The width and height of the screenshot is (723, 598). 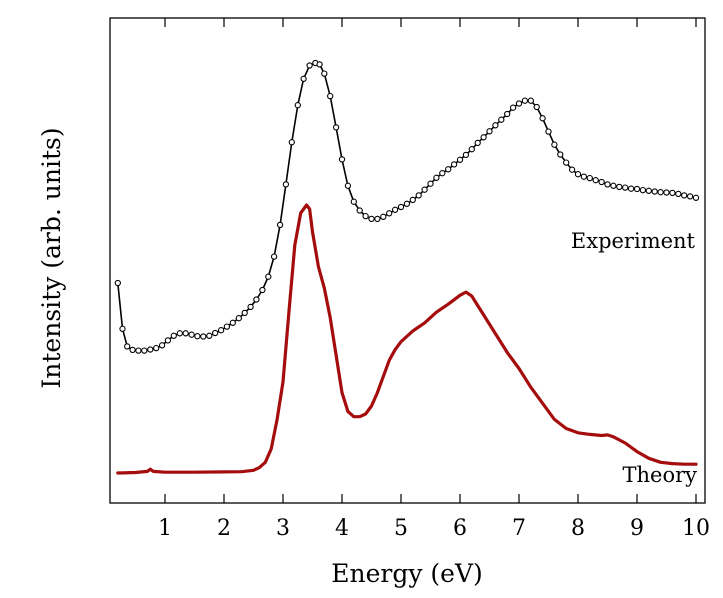 What do you see at coordinates (401, 528) in the screenshot?
I see `x-tick-label: 5` at bounding box center [401, 528].